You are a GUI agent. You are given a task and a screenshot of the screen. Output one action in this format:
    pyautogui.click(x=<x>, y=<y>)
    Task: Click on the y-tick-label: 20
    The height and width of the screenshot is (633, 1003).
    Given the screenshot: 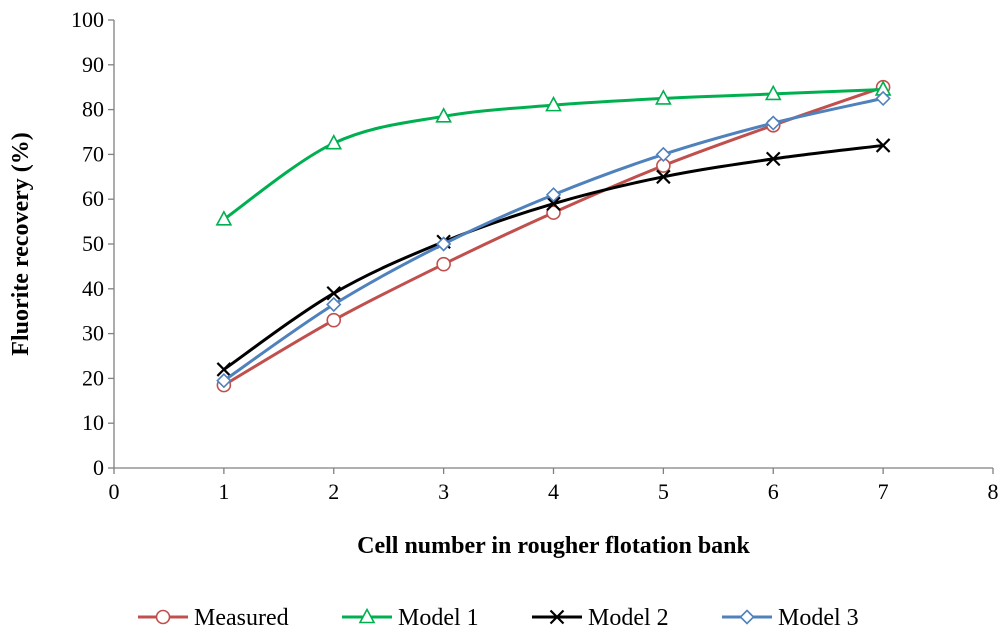 What is the action you would take?
    pyautogui.click(x=93, y=377)
    